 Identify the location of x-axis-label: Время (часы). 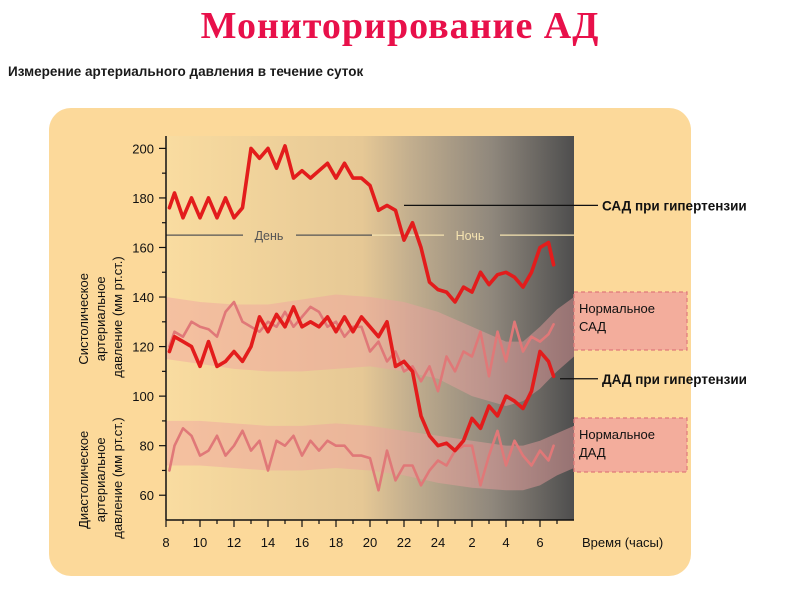
(622, 542).